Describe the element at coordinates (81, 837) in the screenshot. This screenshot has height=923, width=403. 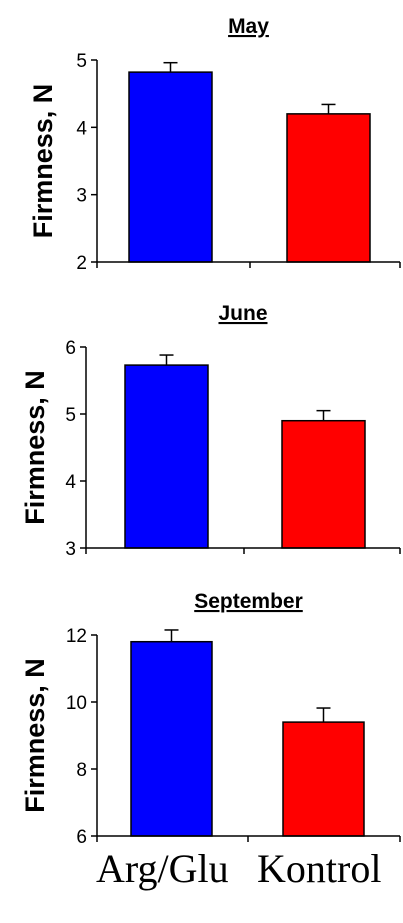
I see `panel-3-y-tick-label-6: 6` at that location.